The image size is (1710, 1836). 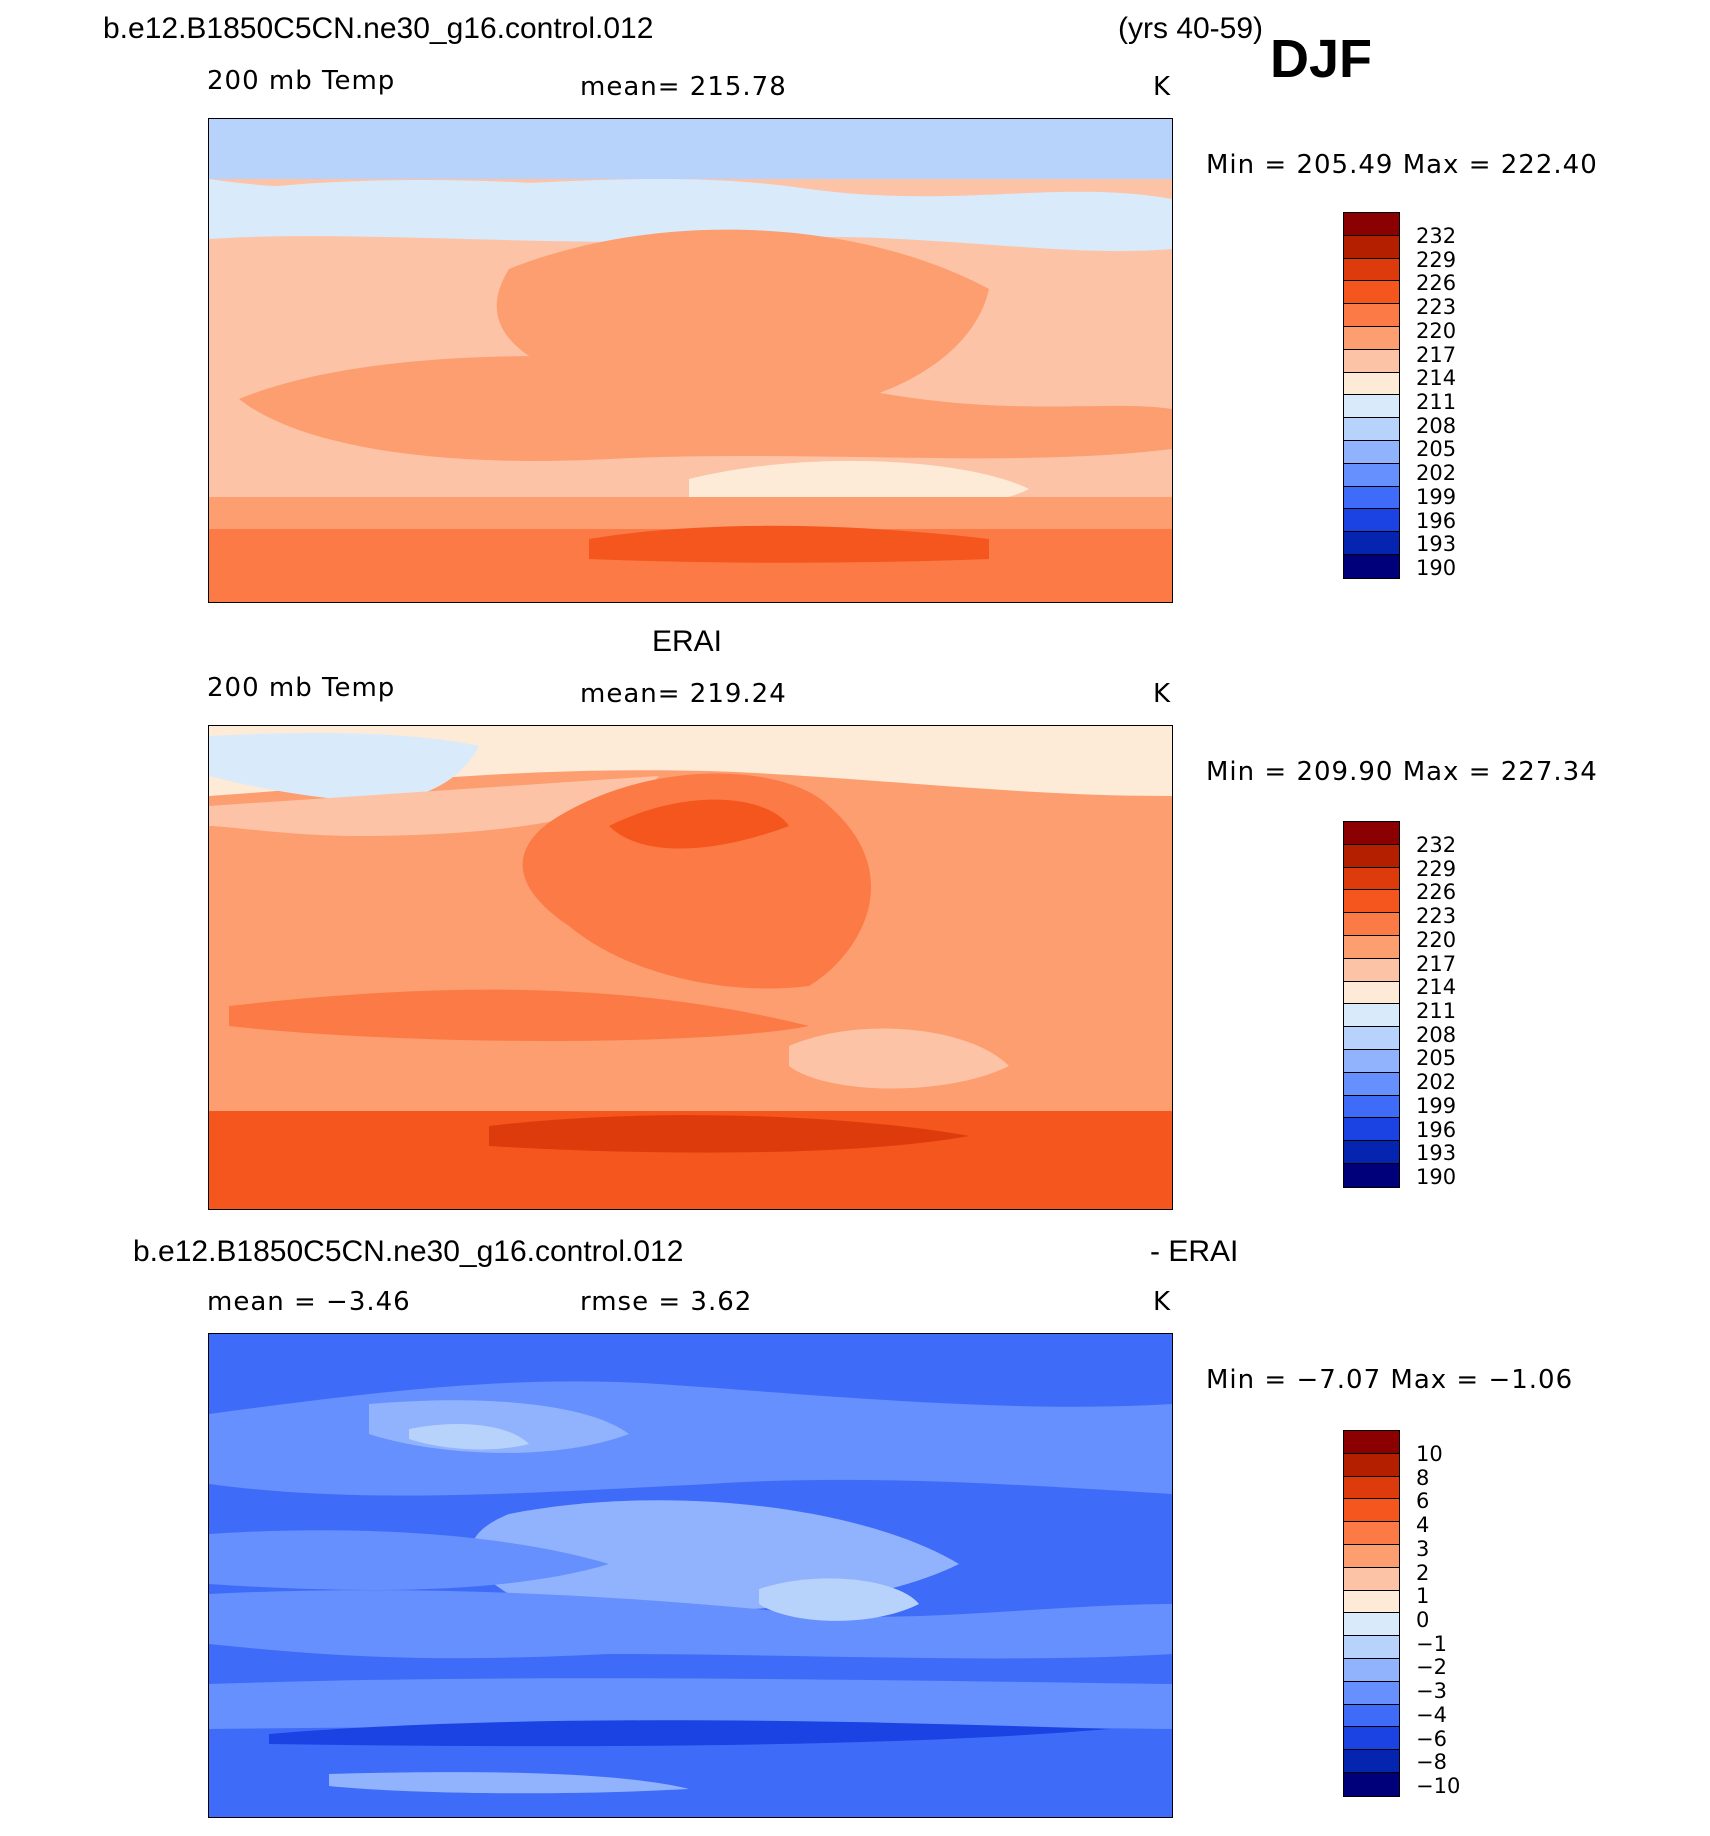 I want to click on panel3-rmse: rmse = 3.62, so click(x=666, y=1302).